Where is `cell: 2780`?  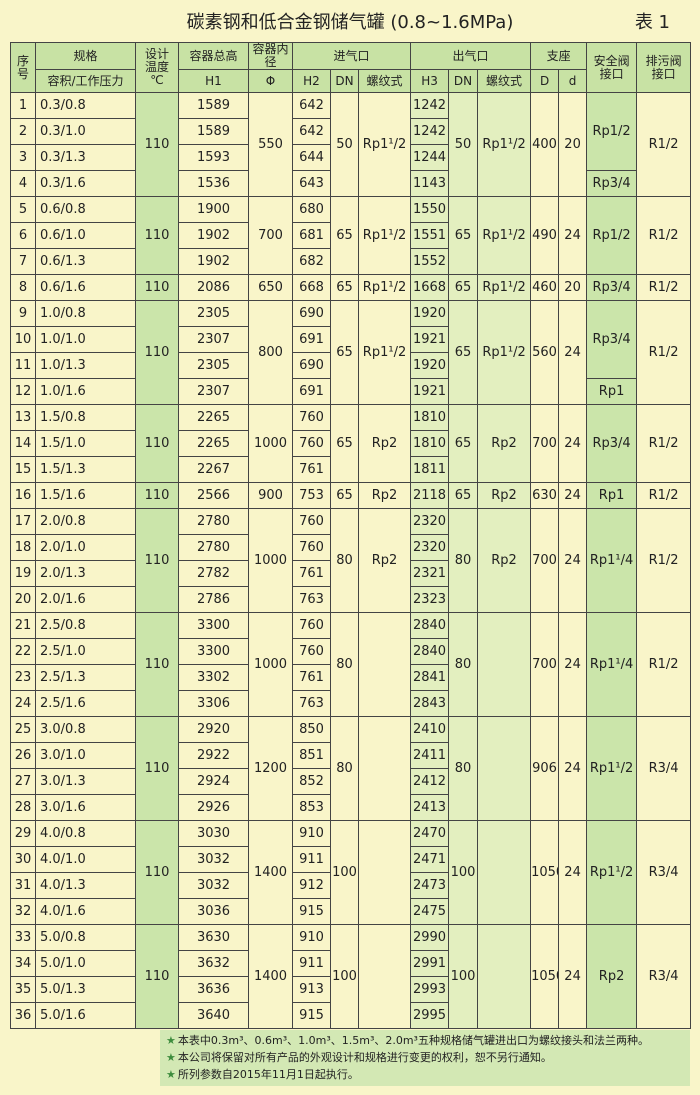 cell: 2780 is located at coordinates (213, 547).